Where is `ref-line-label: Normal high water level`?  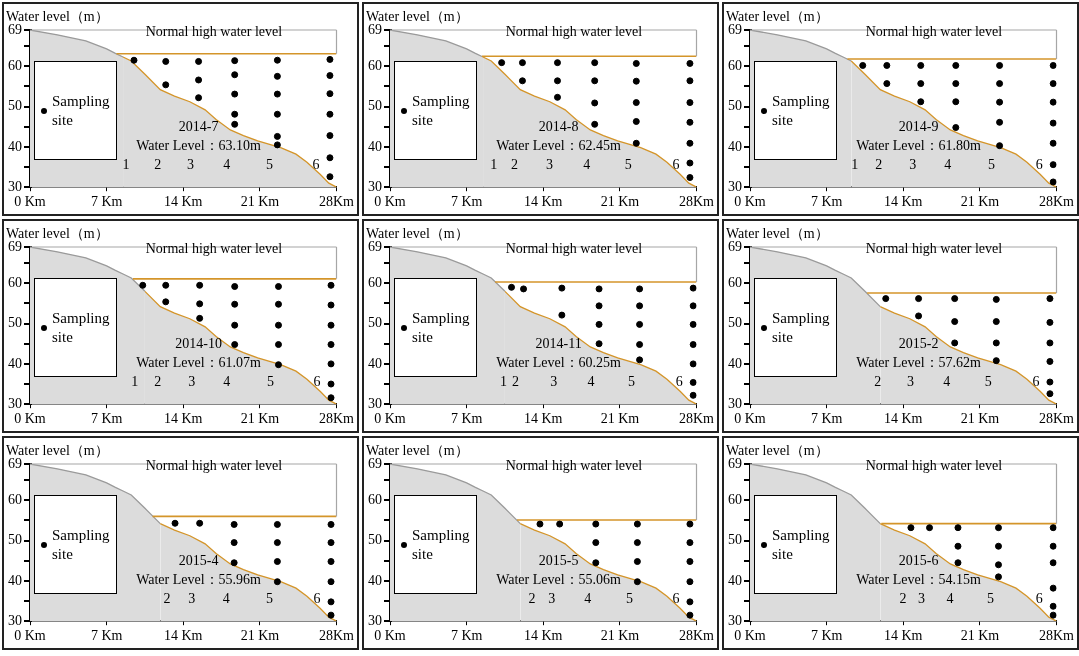 ref-line-label: Normal high water level is located at coordinates (574, 465).